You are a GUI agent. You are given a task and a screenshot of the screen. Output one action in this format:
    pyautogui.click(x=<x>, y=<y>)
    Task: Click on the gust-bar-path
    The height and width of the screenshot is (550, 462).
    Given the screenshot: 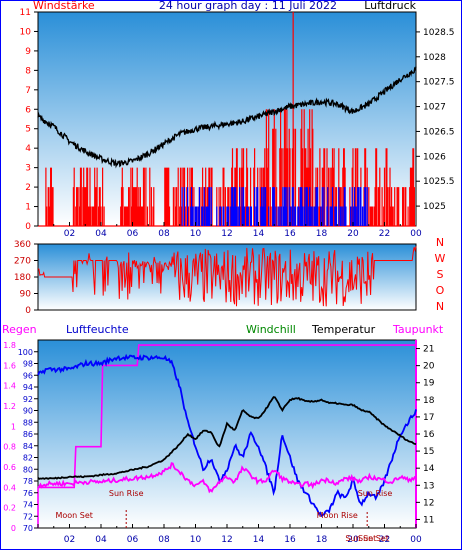 What is the action you would take?
    pyautogui.click(x=274, y=206)
    